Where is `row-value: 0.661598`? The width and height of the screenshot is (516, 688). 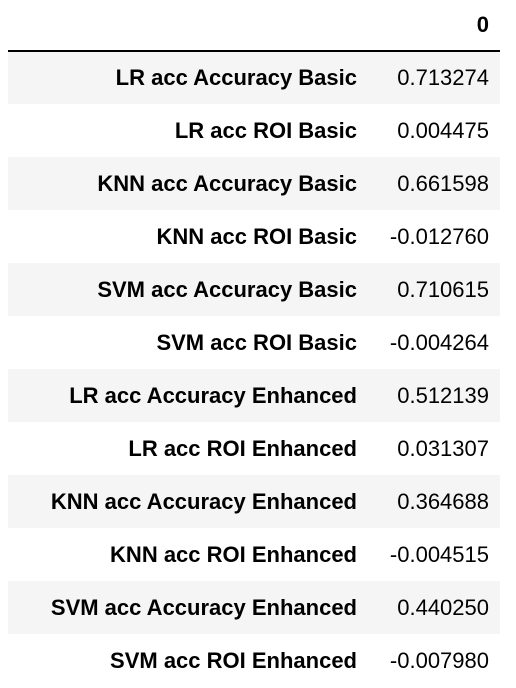
row-value: 0.661598 is located at coordinates (443, 183).